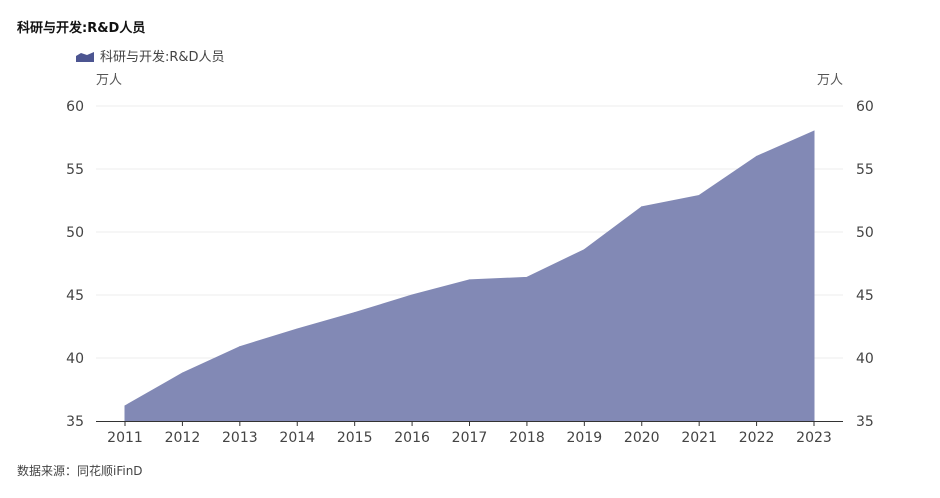  Describe the element at coordinates (75, 359) in the screenshot. I see `y-tick-left-40: 40` at that location.